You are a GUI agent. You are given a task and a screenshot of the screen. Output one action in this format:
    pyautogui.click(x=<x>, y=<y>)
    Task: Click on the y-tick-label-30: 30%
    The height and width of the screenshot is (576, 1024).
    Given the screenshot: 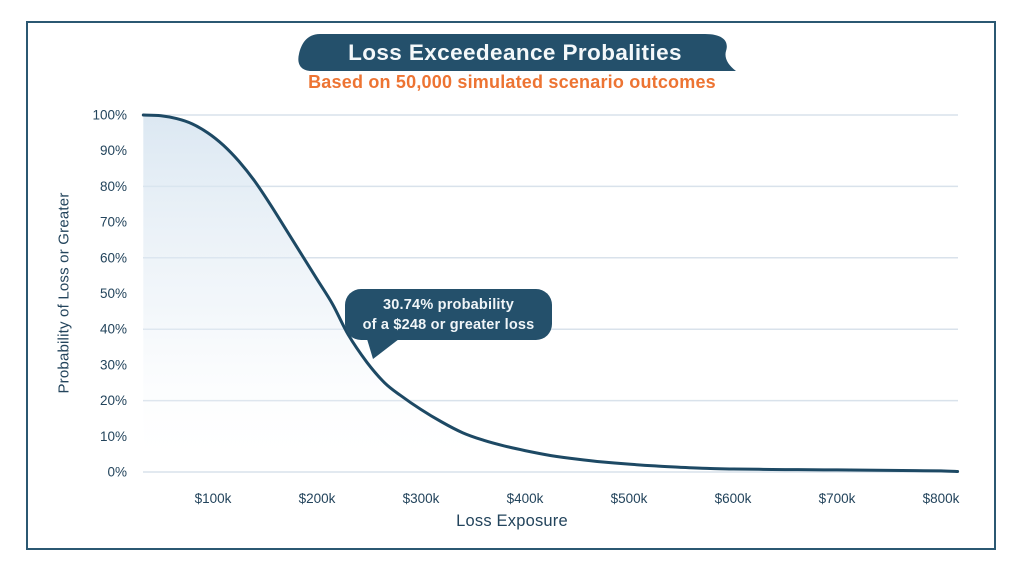 What is the action you would take?
    pyautogui.click(x=113, y=364)
    